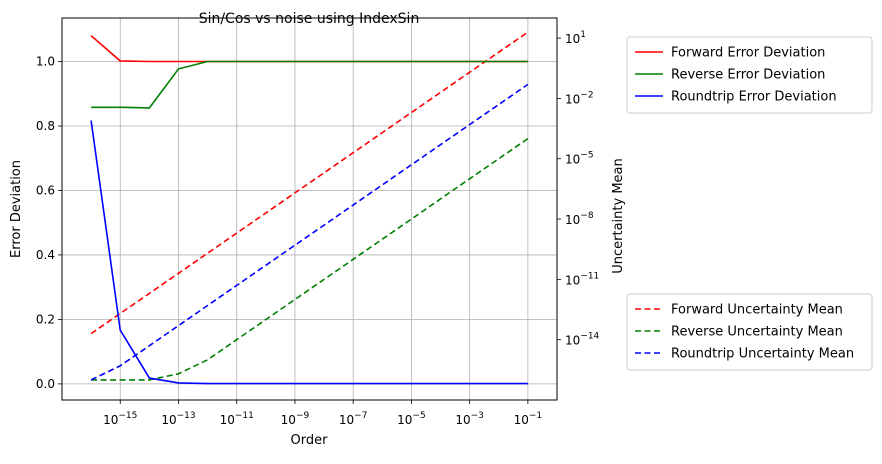 The width and height of the screenshot is (882, 464). What do you see at coordinates (295, 419) in the screenshot?
I see `x-tick-label: 10⁻⁹` at bounding box center [295, 419].